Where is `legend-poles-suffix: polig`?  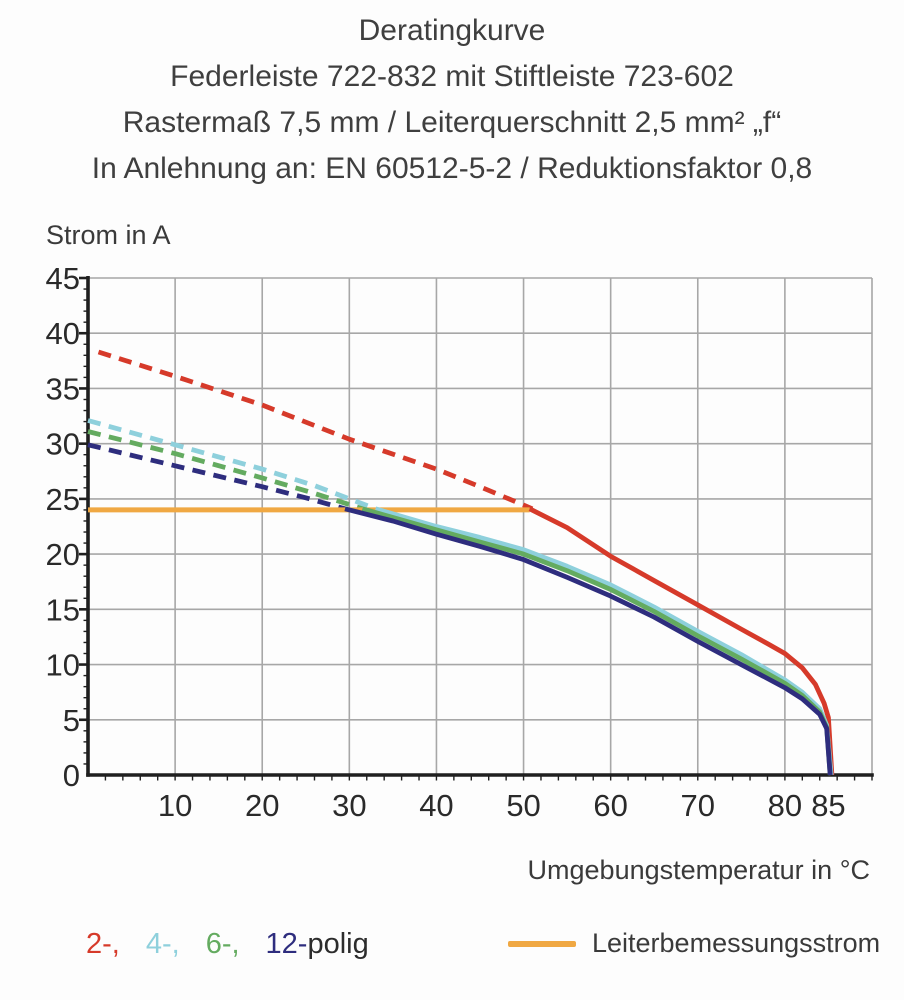 legend-poles-suffix: polig is located at coordinates (338, 944).